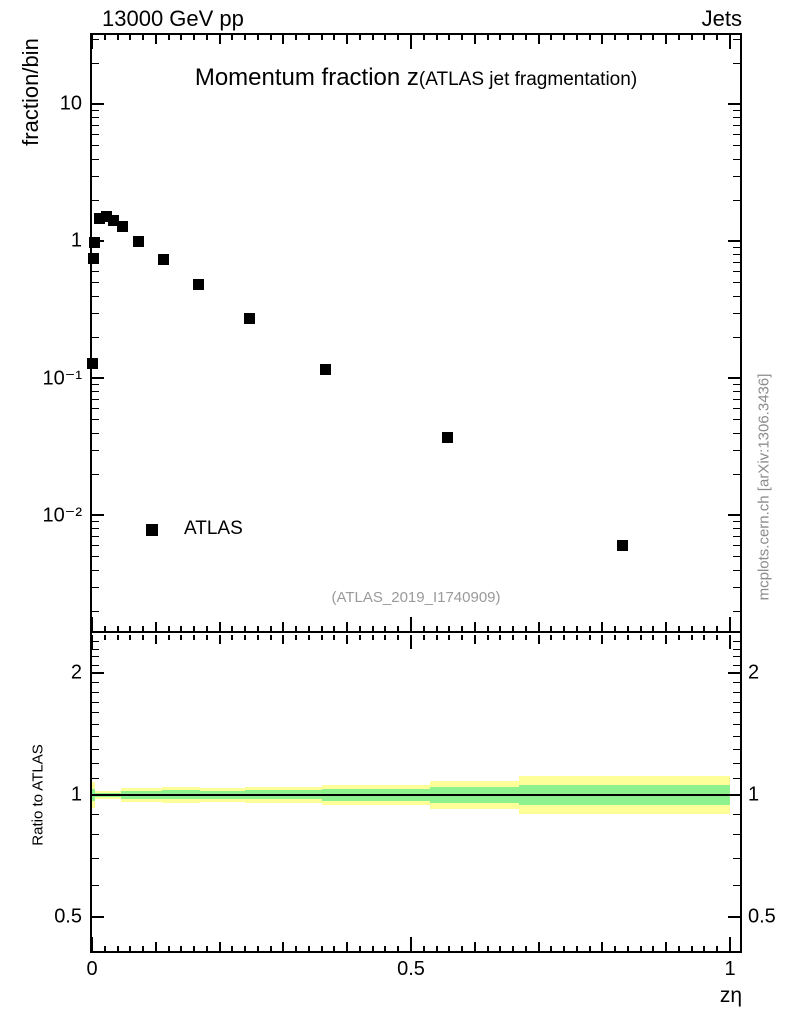 Image resolution: width=786 pixels, height=1024 pixels. What do you see at coordinates (152, 530) in the screenshot?
I see `legend-square-marker-icon` at bounding box center [152, 530].